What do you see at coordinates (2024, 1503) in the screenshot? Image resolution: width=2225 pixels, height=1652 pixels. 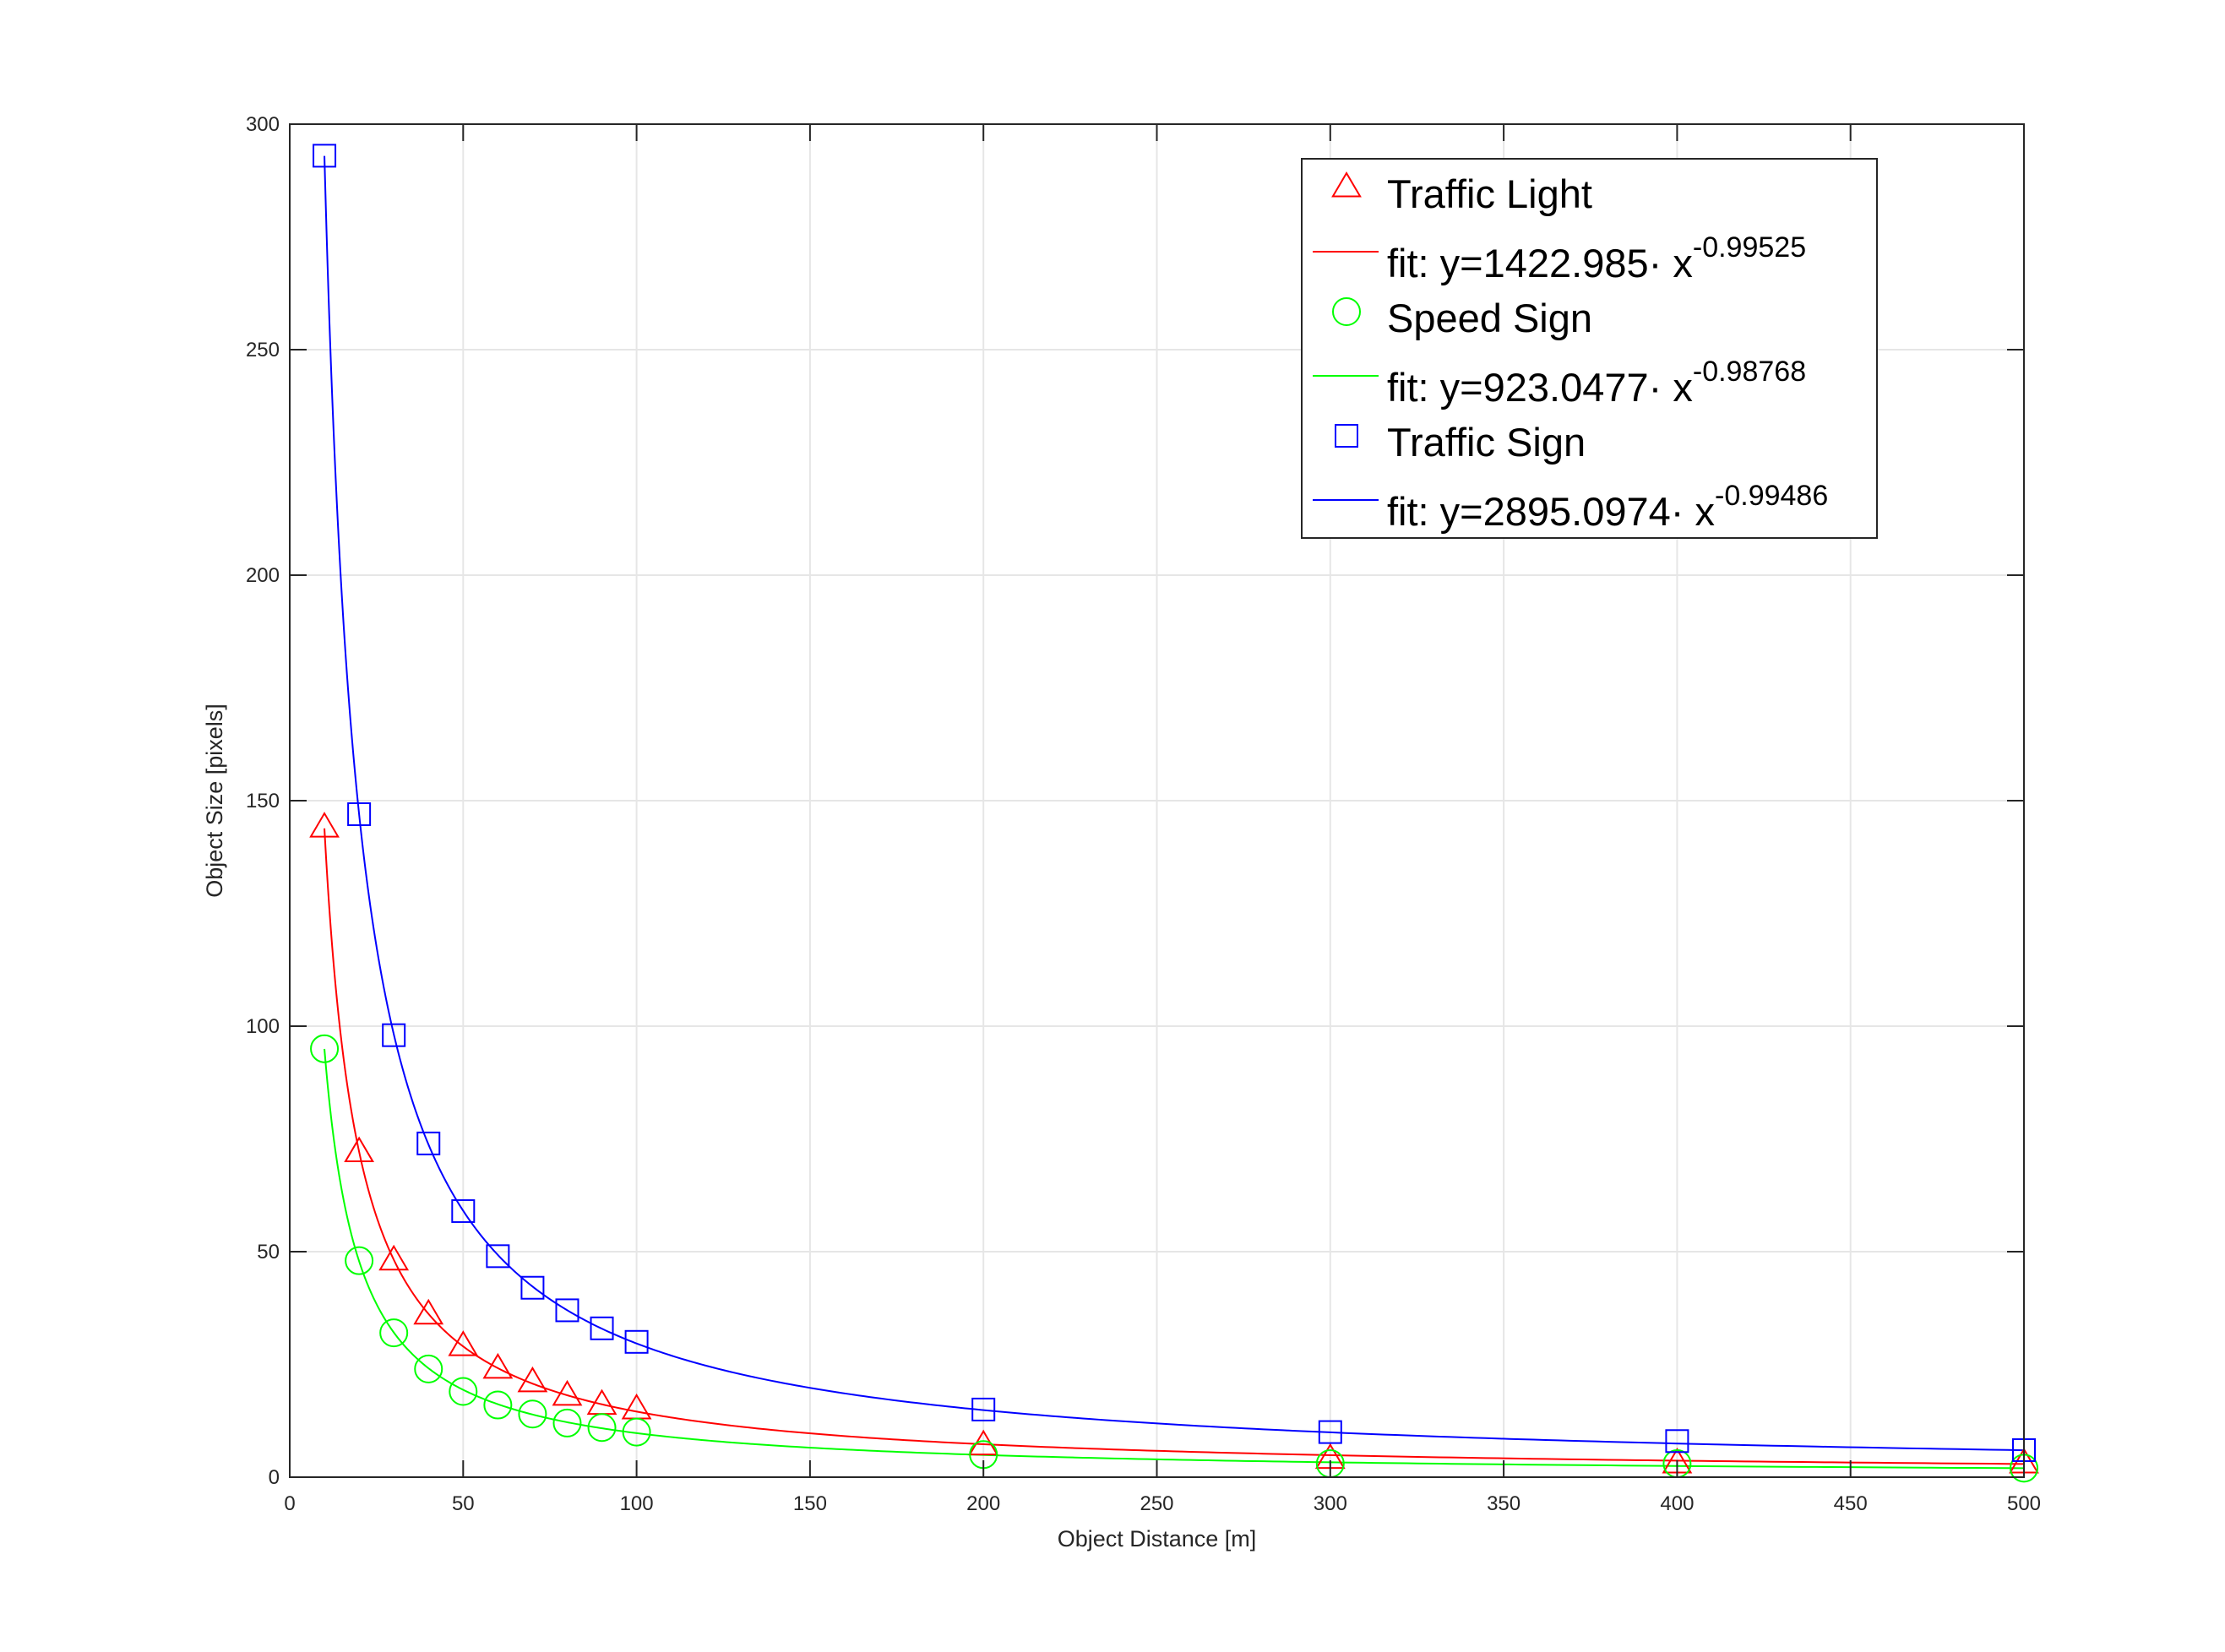 I see `x-tick-label: 500` at bounding box center [2024, 1503].